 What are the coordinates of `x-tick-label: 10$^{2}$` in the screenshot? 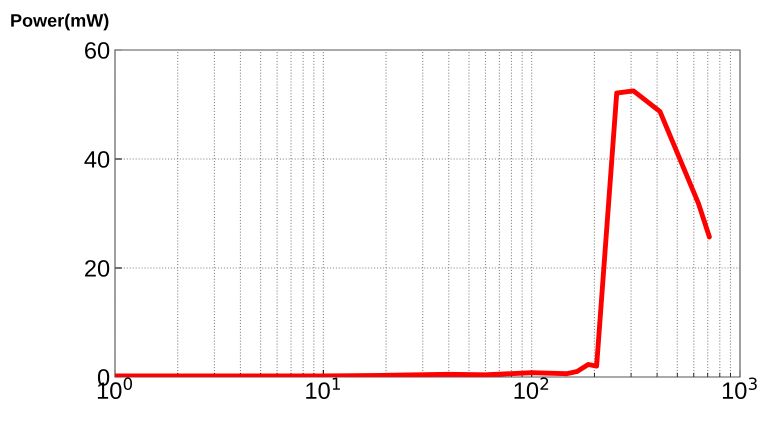 It's located at (531, 388).